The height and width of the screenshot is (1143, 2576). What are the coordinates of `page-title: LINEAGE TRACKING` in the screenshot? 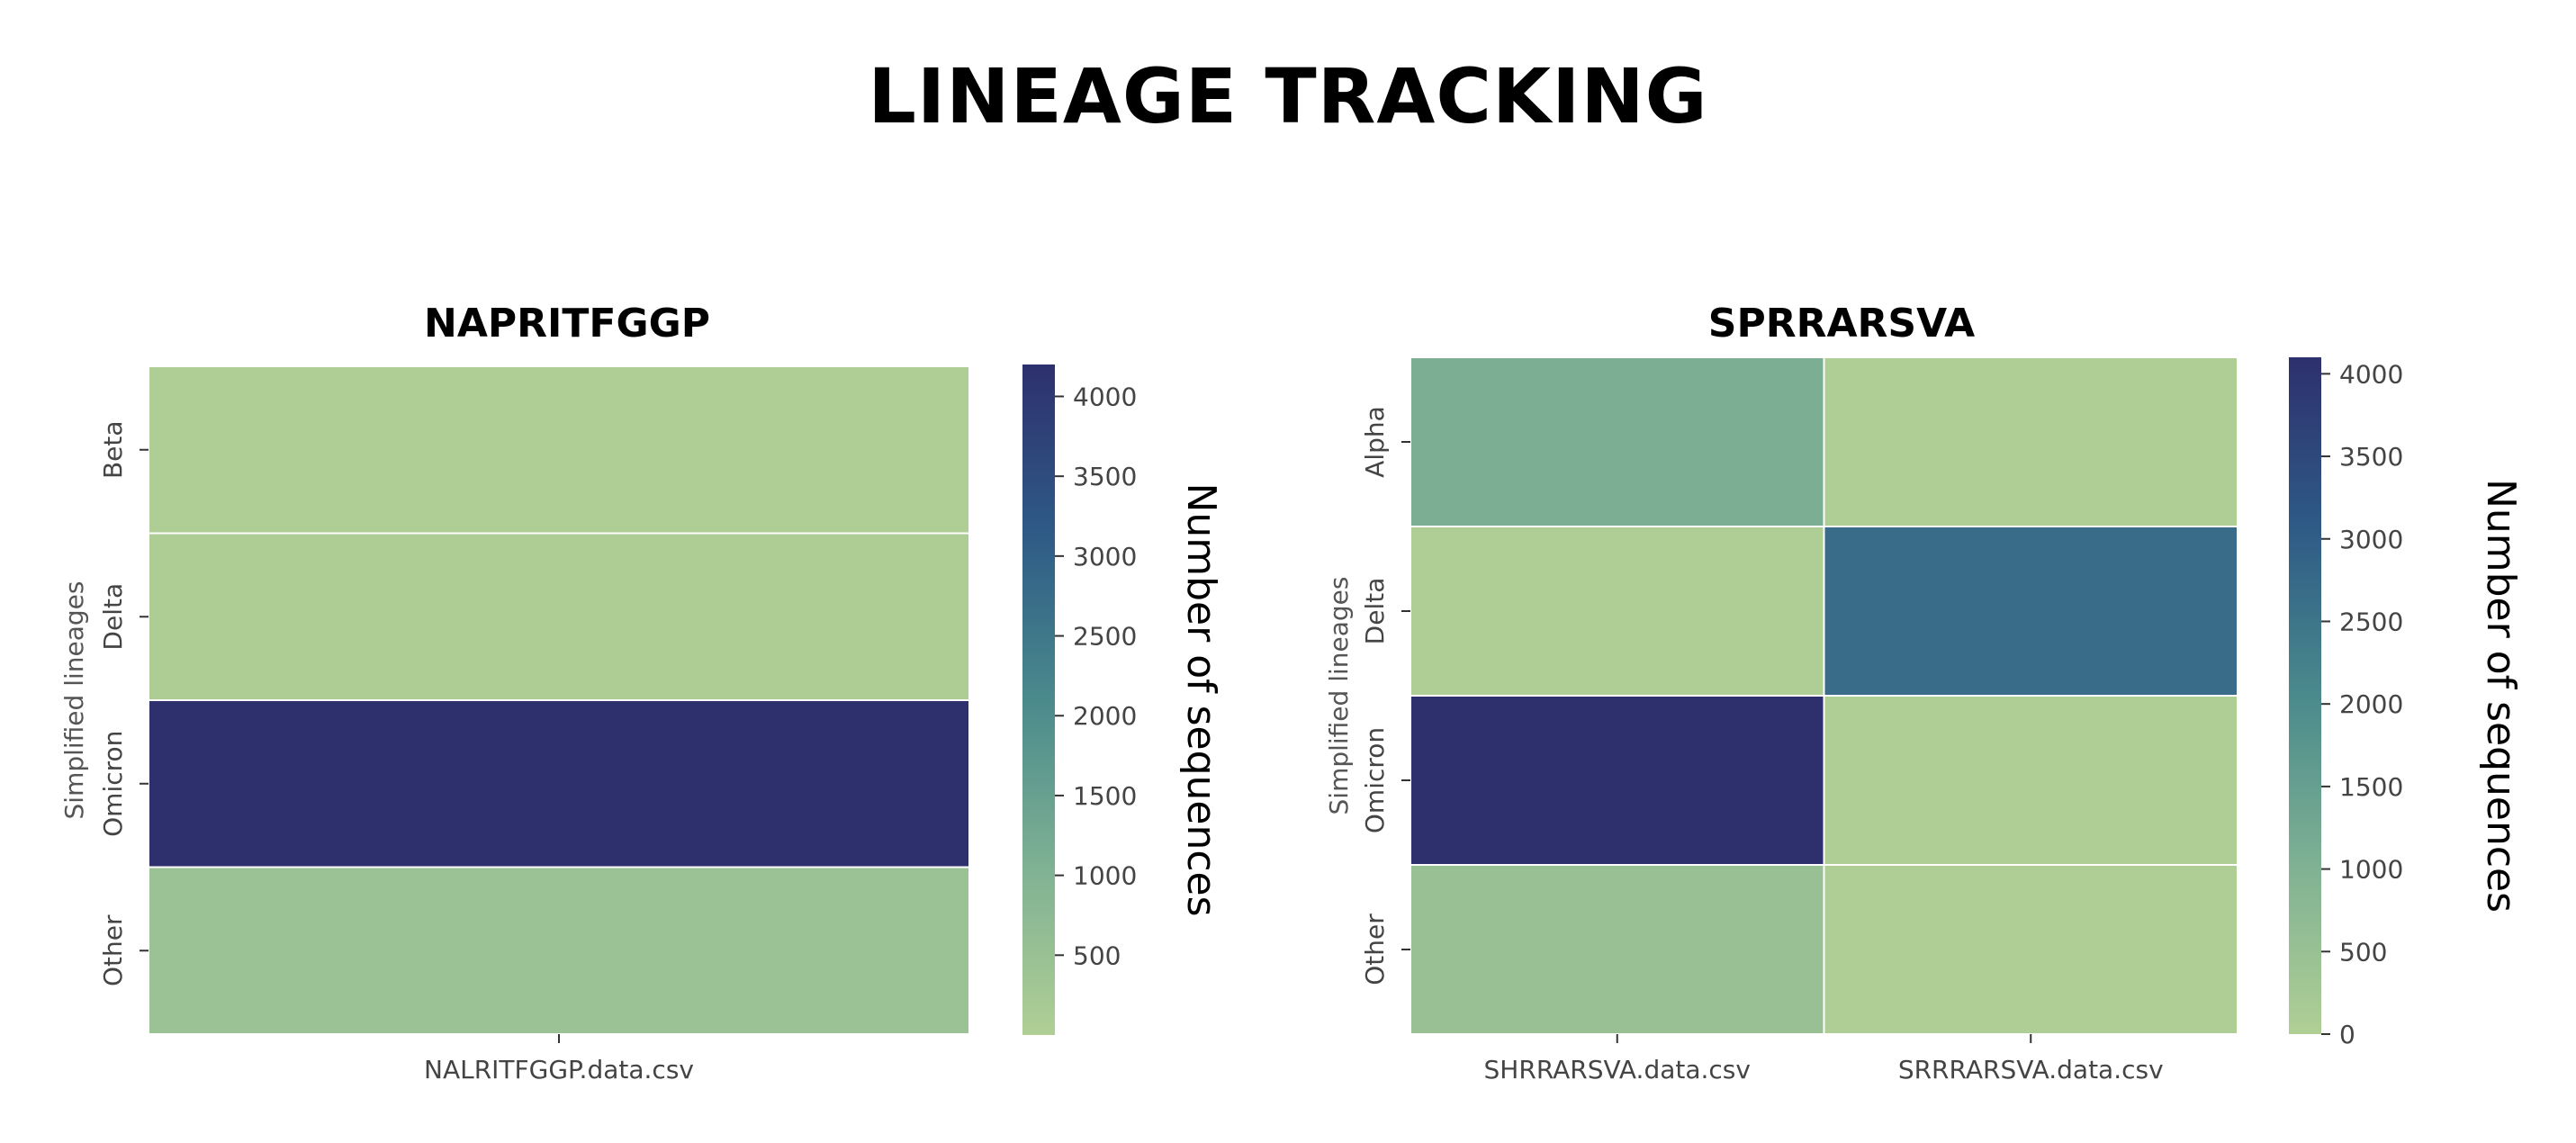 It's located at (1288, 96).